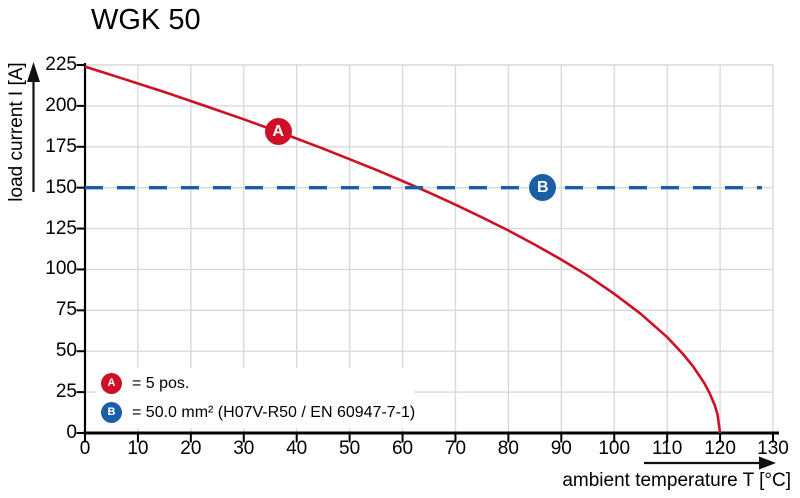 Image resolution: width=800 pixels, height=498 pixels. What do you see at coordinates (773, 448) in the screenshot?
I see `x-tick-label-130: 130` at bounding box center [773, 448].